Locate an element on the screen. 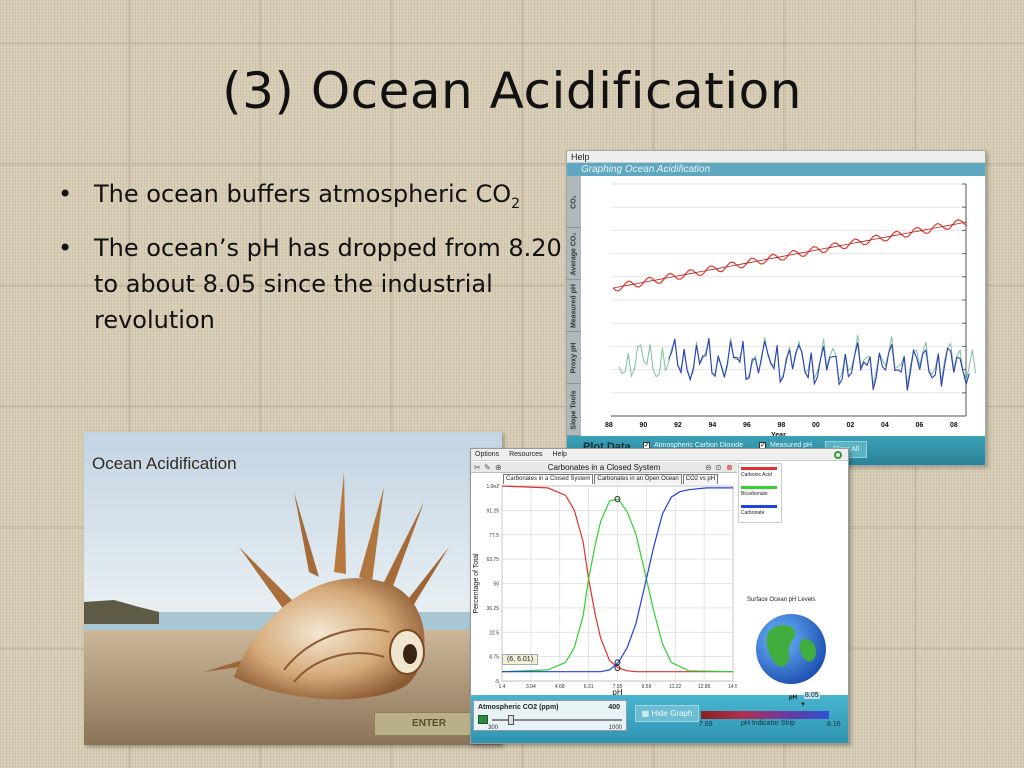  enter-button: ENTER is located at coordinates (429, 724).